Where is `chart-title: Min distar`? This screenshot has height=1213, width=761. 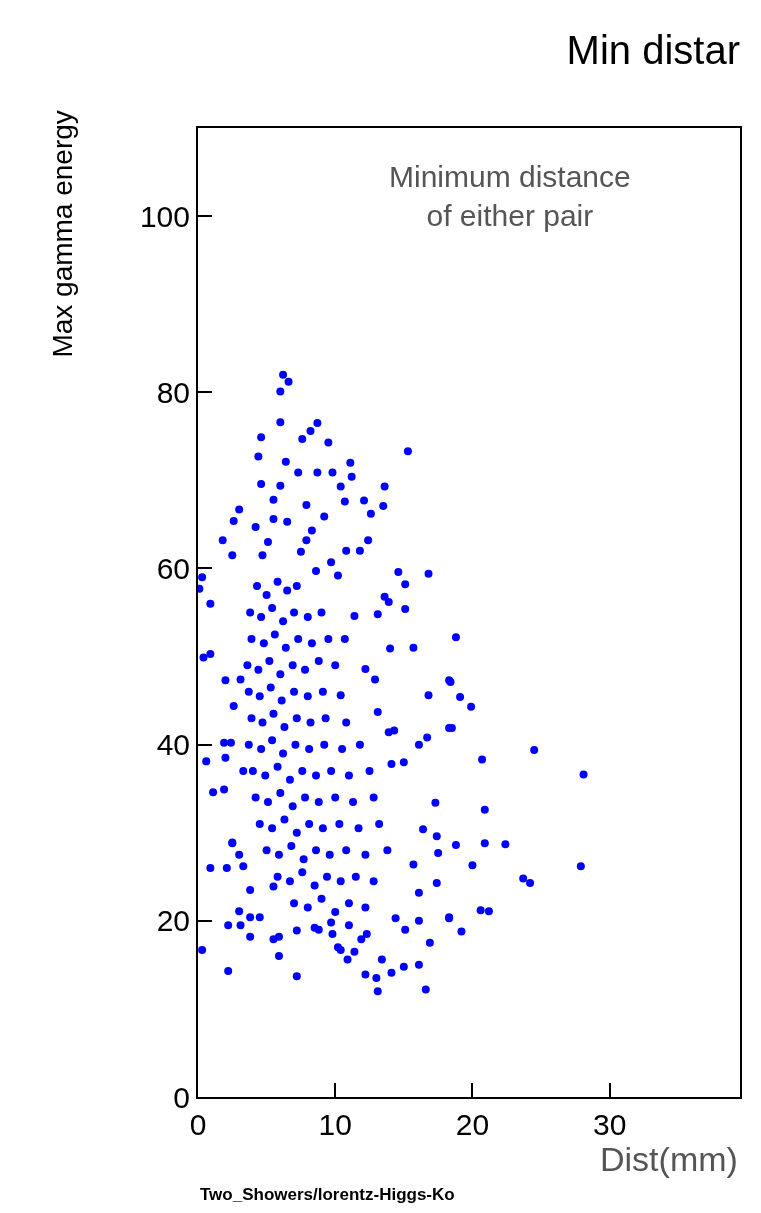
chart-title: Min distar is located at coordinates (653, 50).